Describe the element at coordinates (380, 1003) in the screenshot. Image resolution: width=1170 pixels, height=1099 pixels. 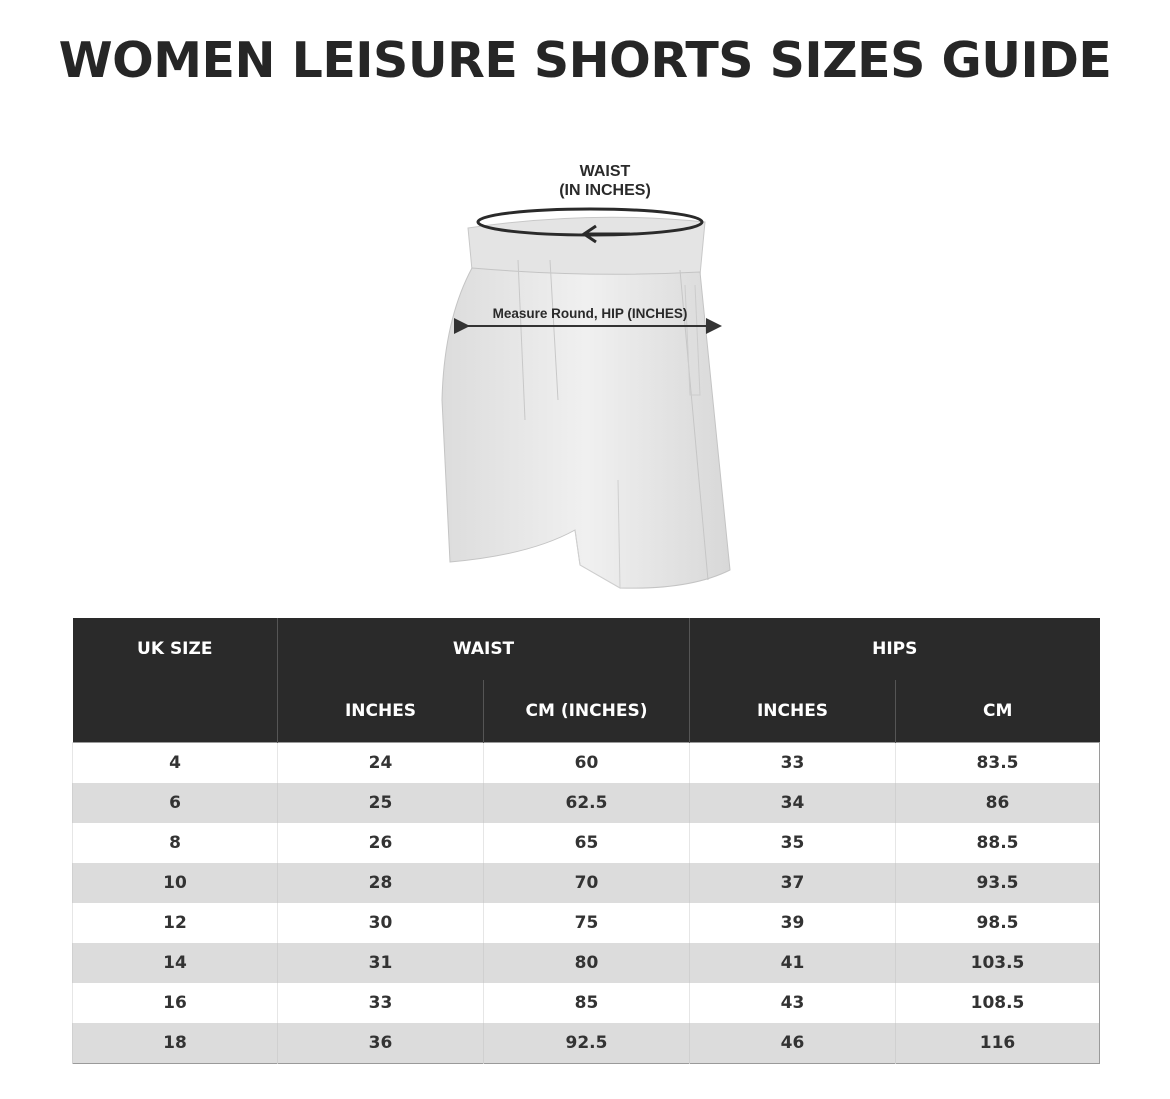
I see `cell-waist-inches: 33` at that location.